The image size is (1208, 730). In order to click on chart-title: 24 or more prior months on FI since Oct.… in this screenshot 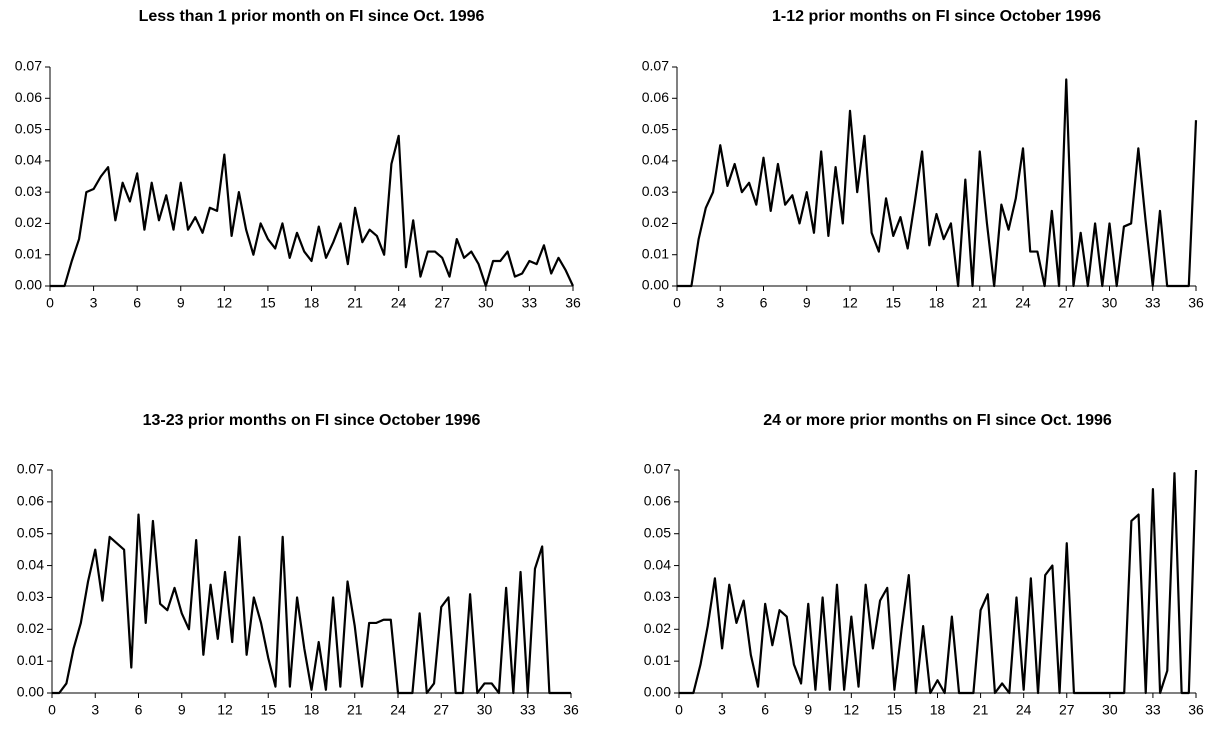, I will do `click(937, 420)`.